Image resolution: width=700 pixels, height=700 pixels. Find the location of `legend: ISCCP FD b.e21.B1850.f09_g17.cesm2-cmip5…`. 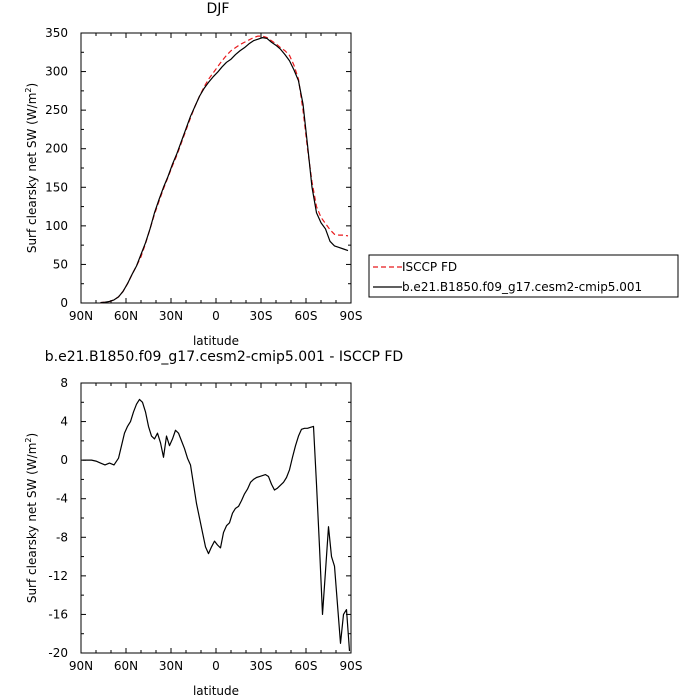

legend: ISCCP FD b.e21.B1850.f09_g17.cesm2-cmip5… is located at coordinates (523, 276).